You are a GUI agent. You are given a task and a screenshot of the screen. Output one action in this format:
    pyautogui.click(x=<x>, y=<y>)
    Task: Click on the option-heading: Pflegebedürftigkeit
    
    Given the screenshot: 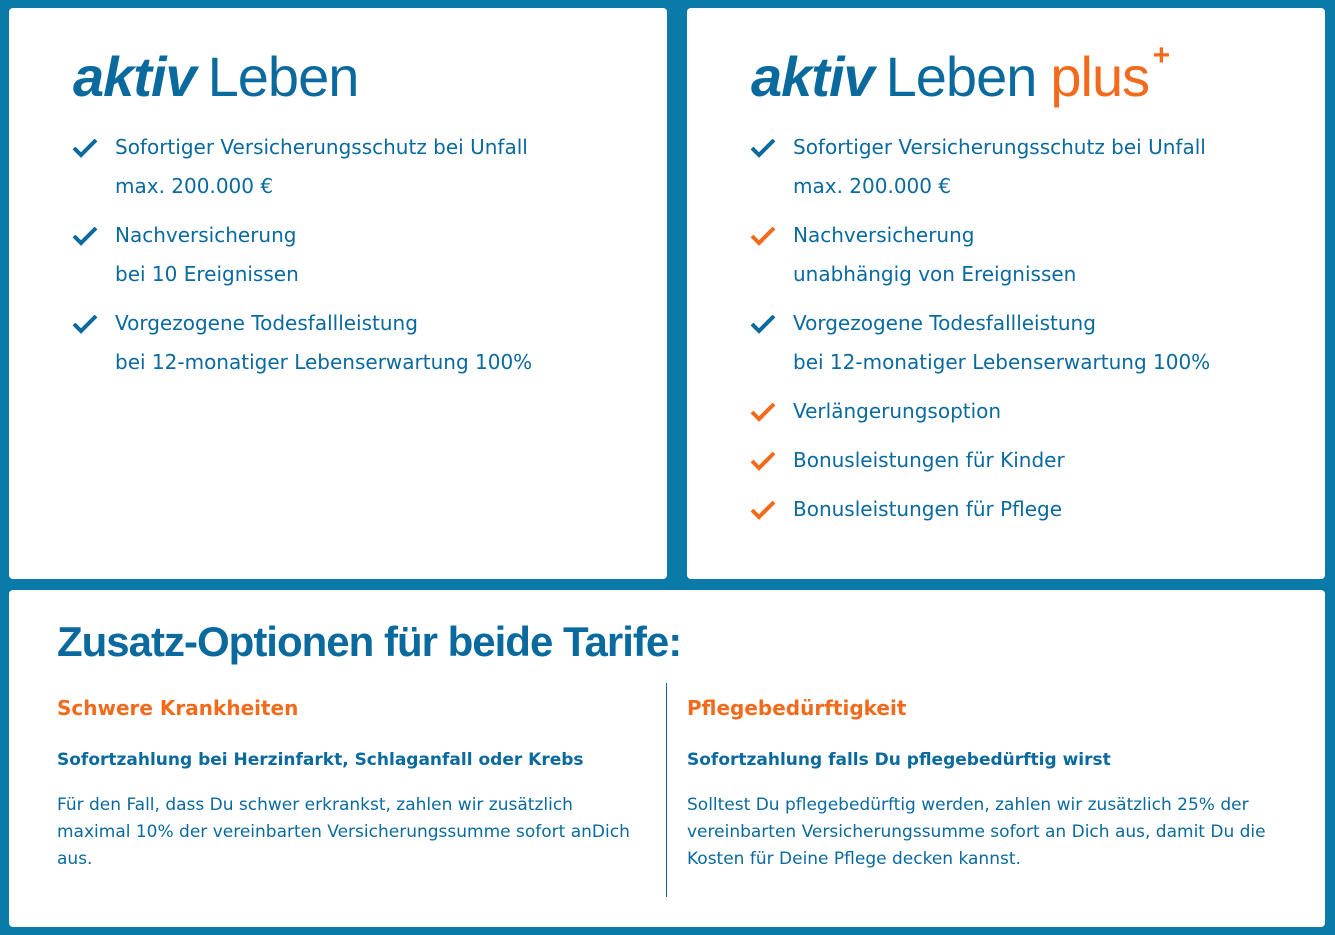 What is the action you would take?
    pyautogui.click(x=797, y=708)
    